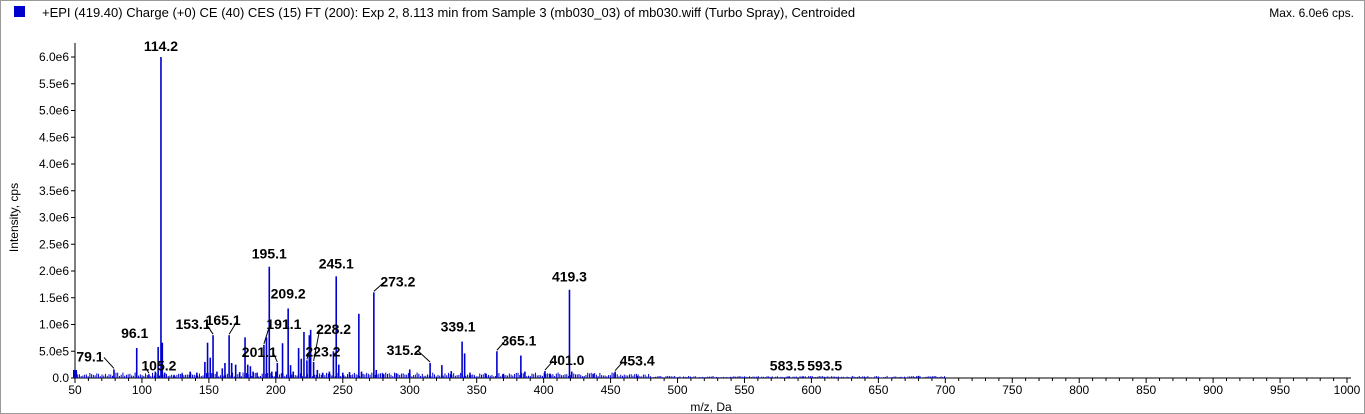 The image size is (1365, 414). What do you see at coordinates (1311, 13) in the screenshot?
I see `max-intensity-label: Max. 6.0e6 cps.` at bounding box center [1311, 13].